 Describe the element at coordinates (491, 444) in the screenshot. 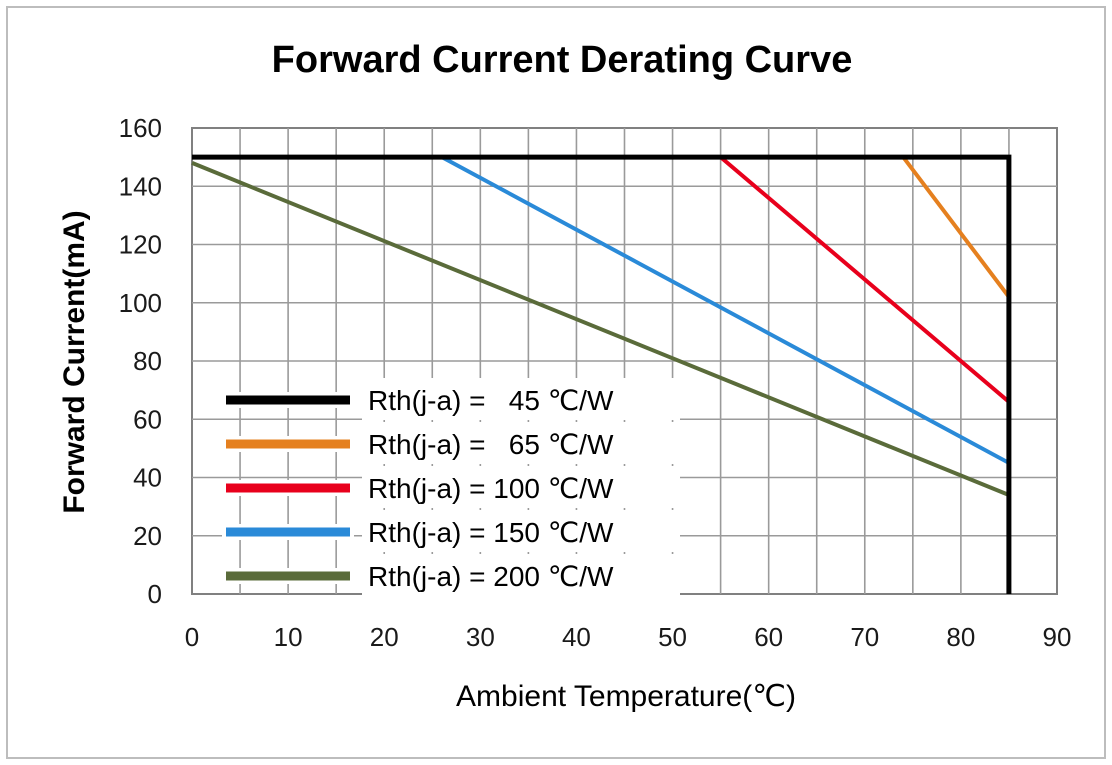

I see `legend-label: Rth(j-a) = 65 ℃/W` at that location.